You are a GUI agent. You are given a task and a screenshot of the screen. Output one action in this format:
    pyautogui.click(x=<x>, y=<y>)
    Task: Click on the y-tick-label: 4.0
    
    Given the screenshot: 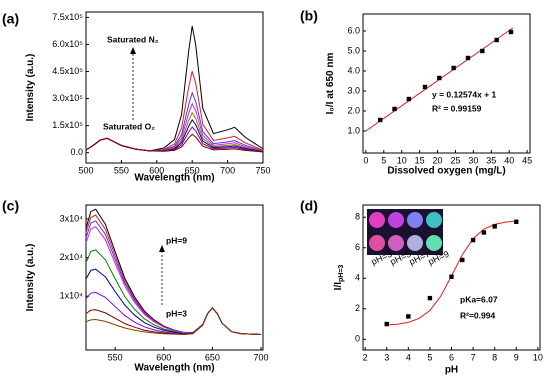 What is the action you would take?
    pyautogui.click(x=353, y=70)
    